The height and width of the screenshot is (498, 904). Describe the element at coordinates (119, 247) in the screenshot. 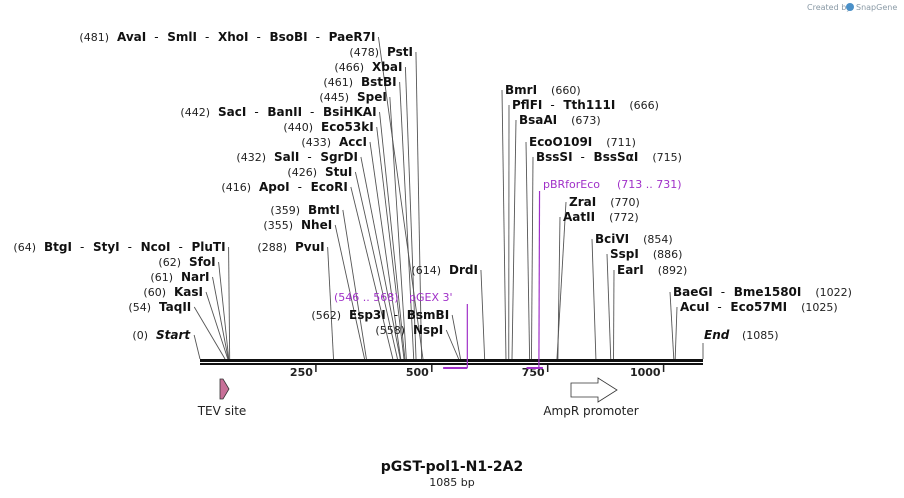

I see `site-label-btgi: (64) BtgI - StyI - NcoI - PluTI` at that location.